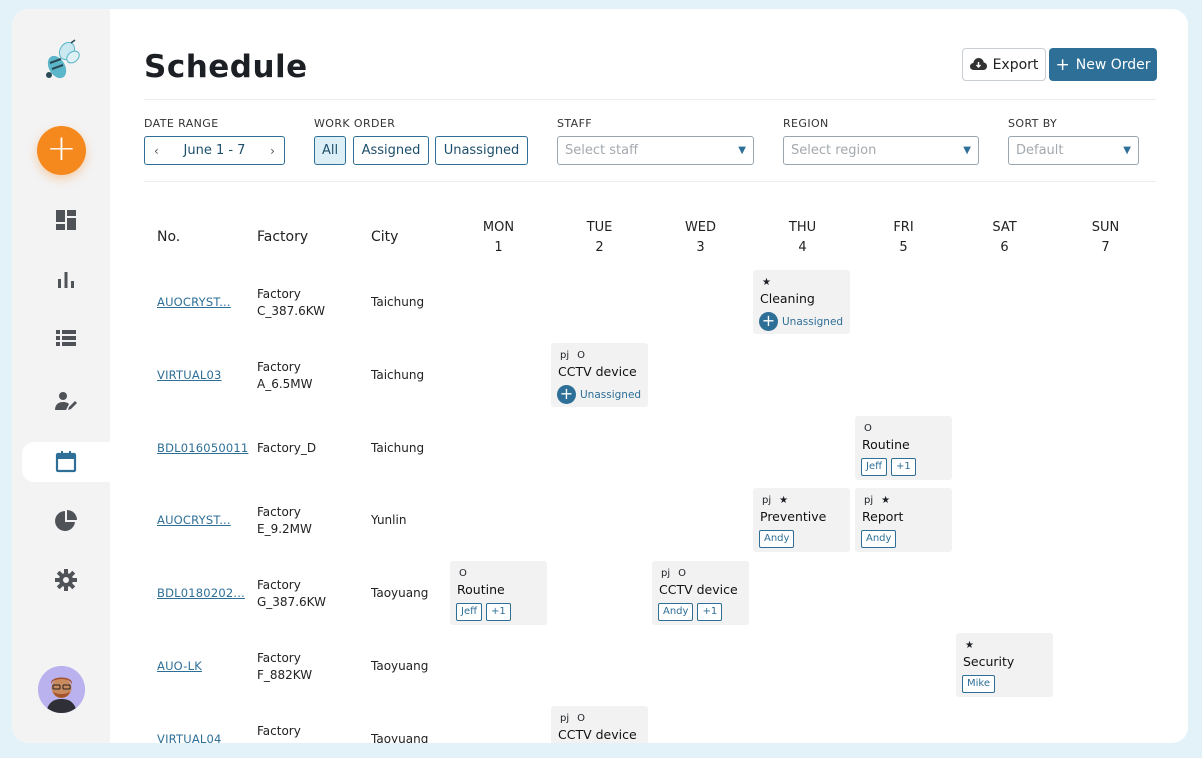 The width and height of the screenshot is (1202, 758). I want to click on assignee-chip: Mike, so click(978, 684).